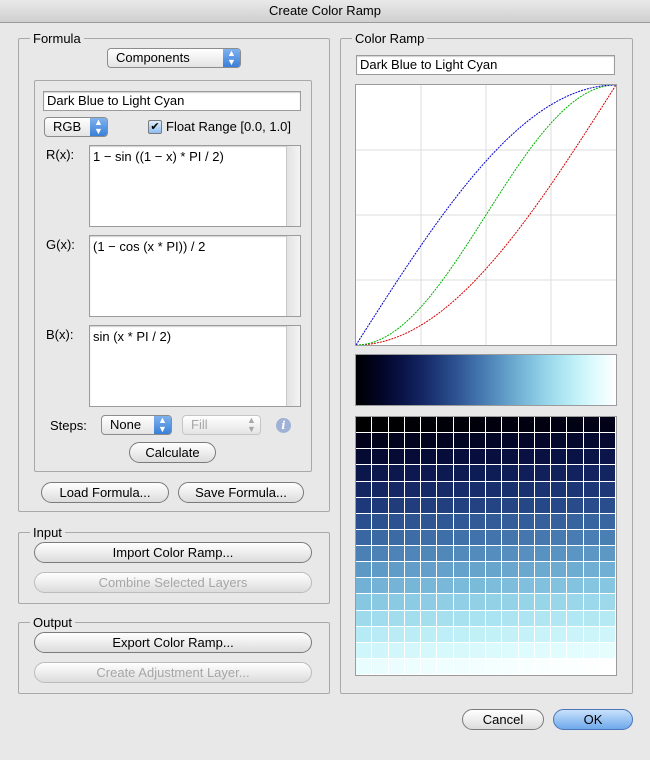 The image size is (650, 760). Describe the element at coordinates (195, 366) in the screenshot. I see `b-formula-field: sin (x * PI / 2)` at that location.